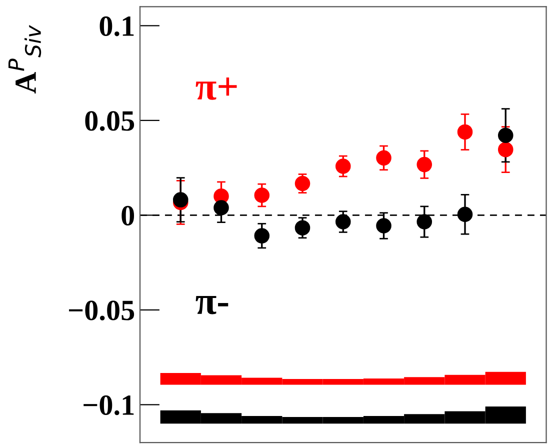  Describe the element at coordinates (101, 310) in the screenshot. I see `y-tick-label: −0.05` at that location.